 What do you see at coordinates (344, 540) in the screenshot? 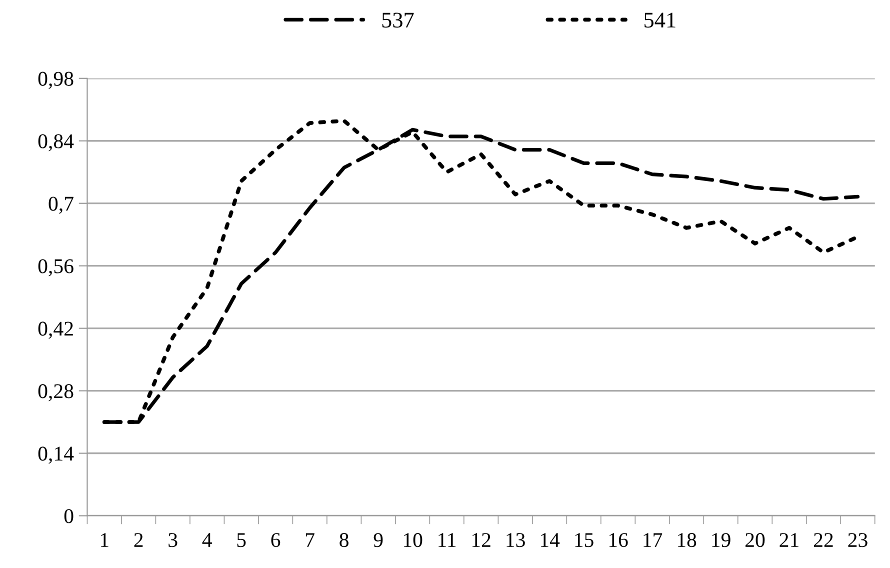
I see `x-tick-label: 8` at bounding box center [344, 540].